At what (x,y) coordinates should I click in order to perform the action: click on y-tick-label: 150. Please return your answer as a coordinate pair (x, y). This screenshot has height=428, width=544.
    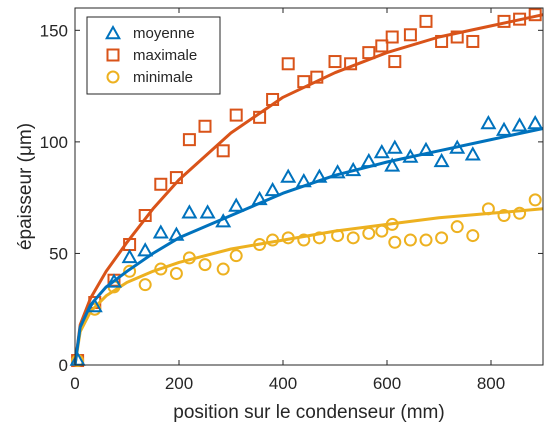
    Looking at the image, I should click on (54, 30).